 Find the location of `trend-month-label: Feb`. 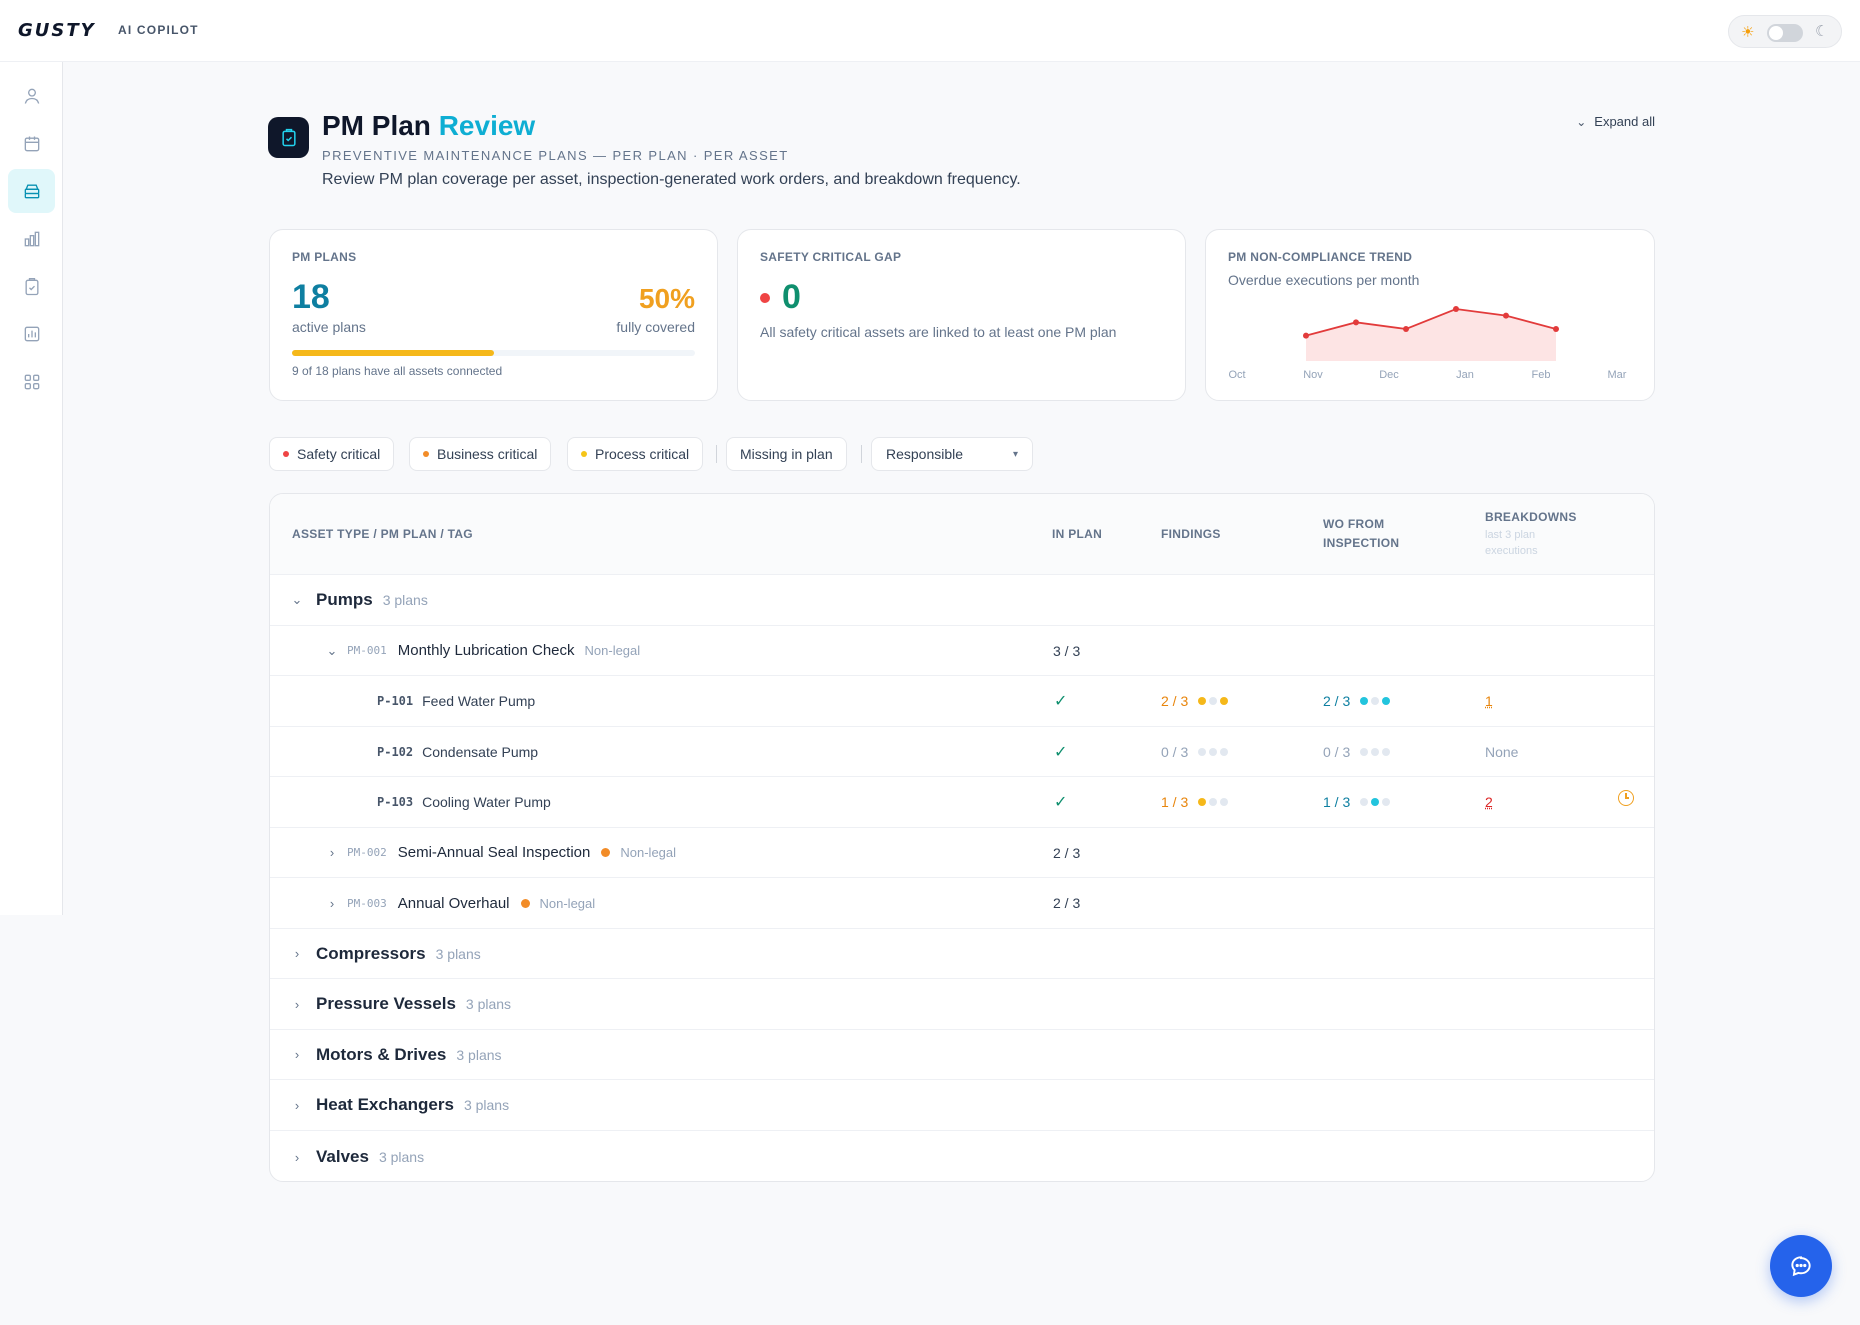

trend-month-label: Feb is located at coordinates (1541, 375).